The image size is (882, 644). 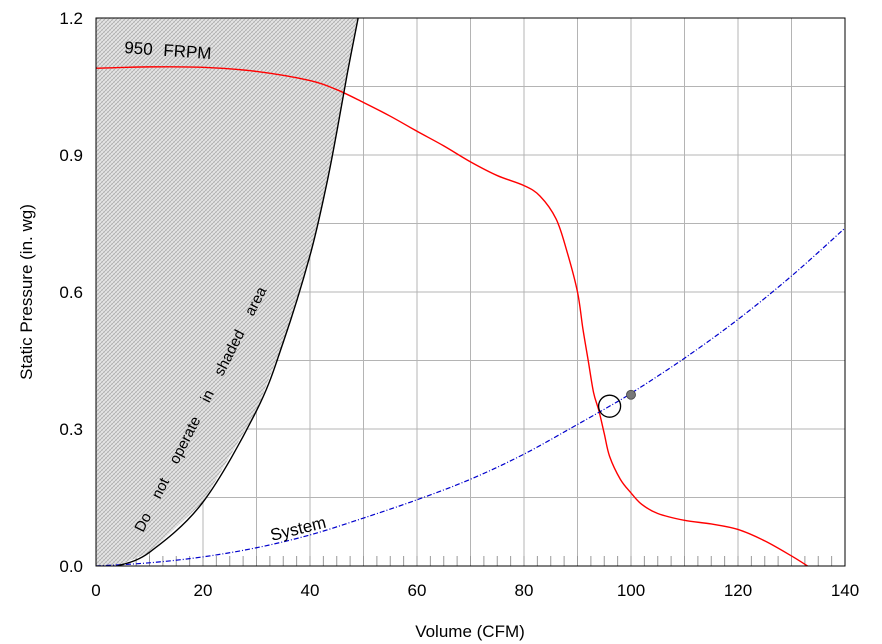 What do you see at coordinates (95, 590) in the screenshot?
I see `x-tick-label: 0` at bounding box center [95, 590].